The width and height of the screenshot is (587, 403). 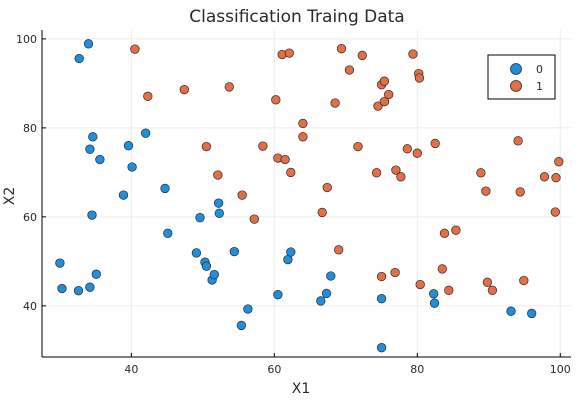 I want to click on legend-box, so click(x=521, y=77).